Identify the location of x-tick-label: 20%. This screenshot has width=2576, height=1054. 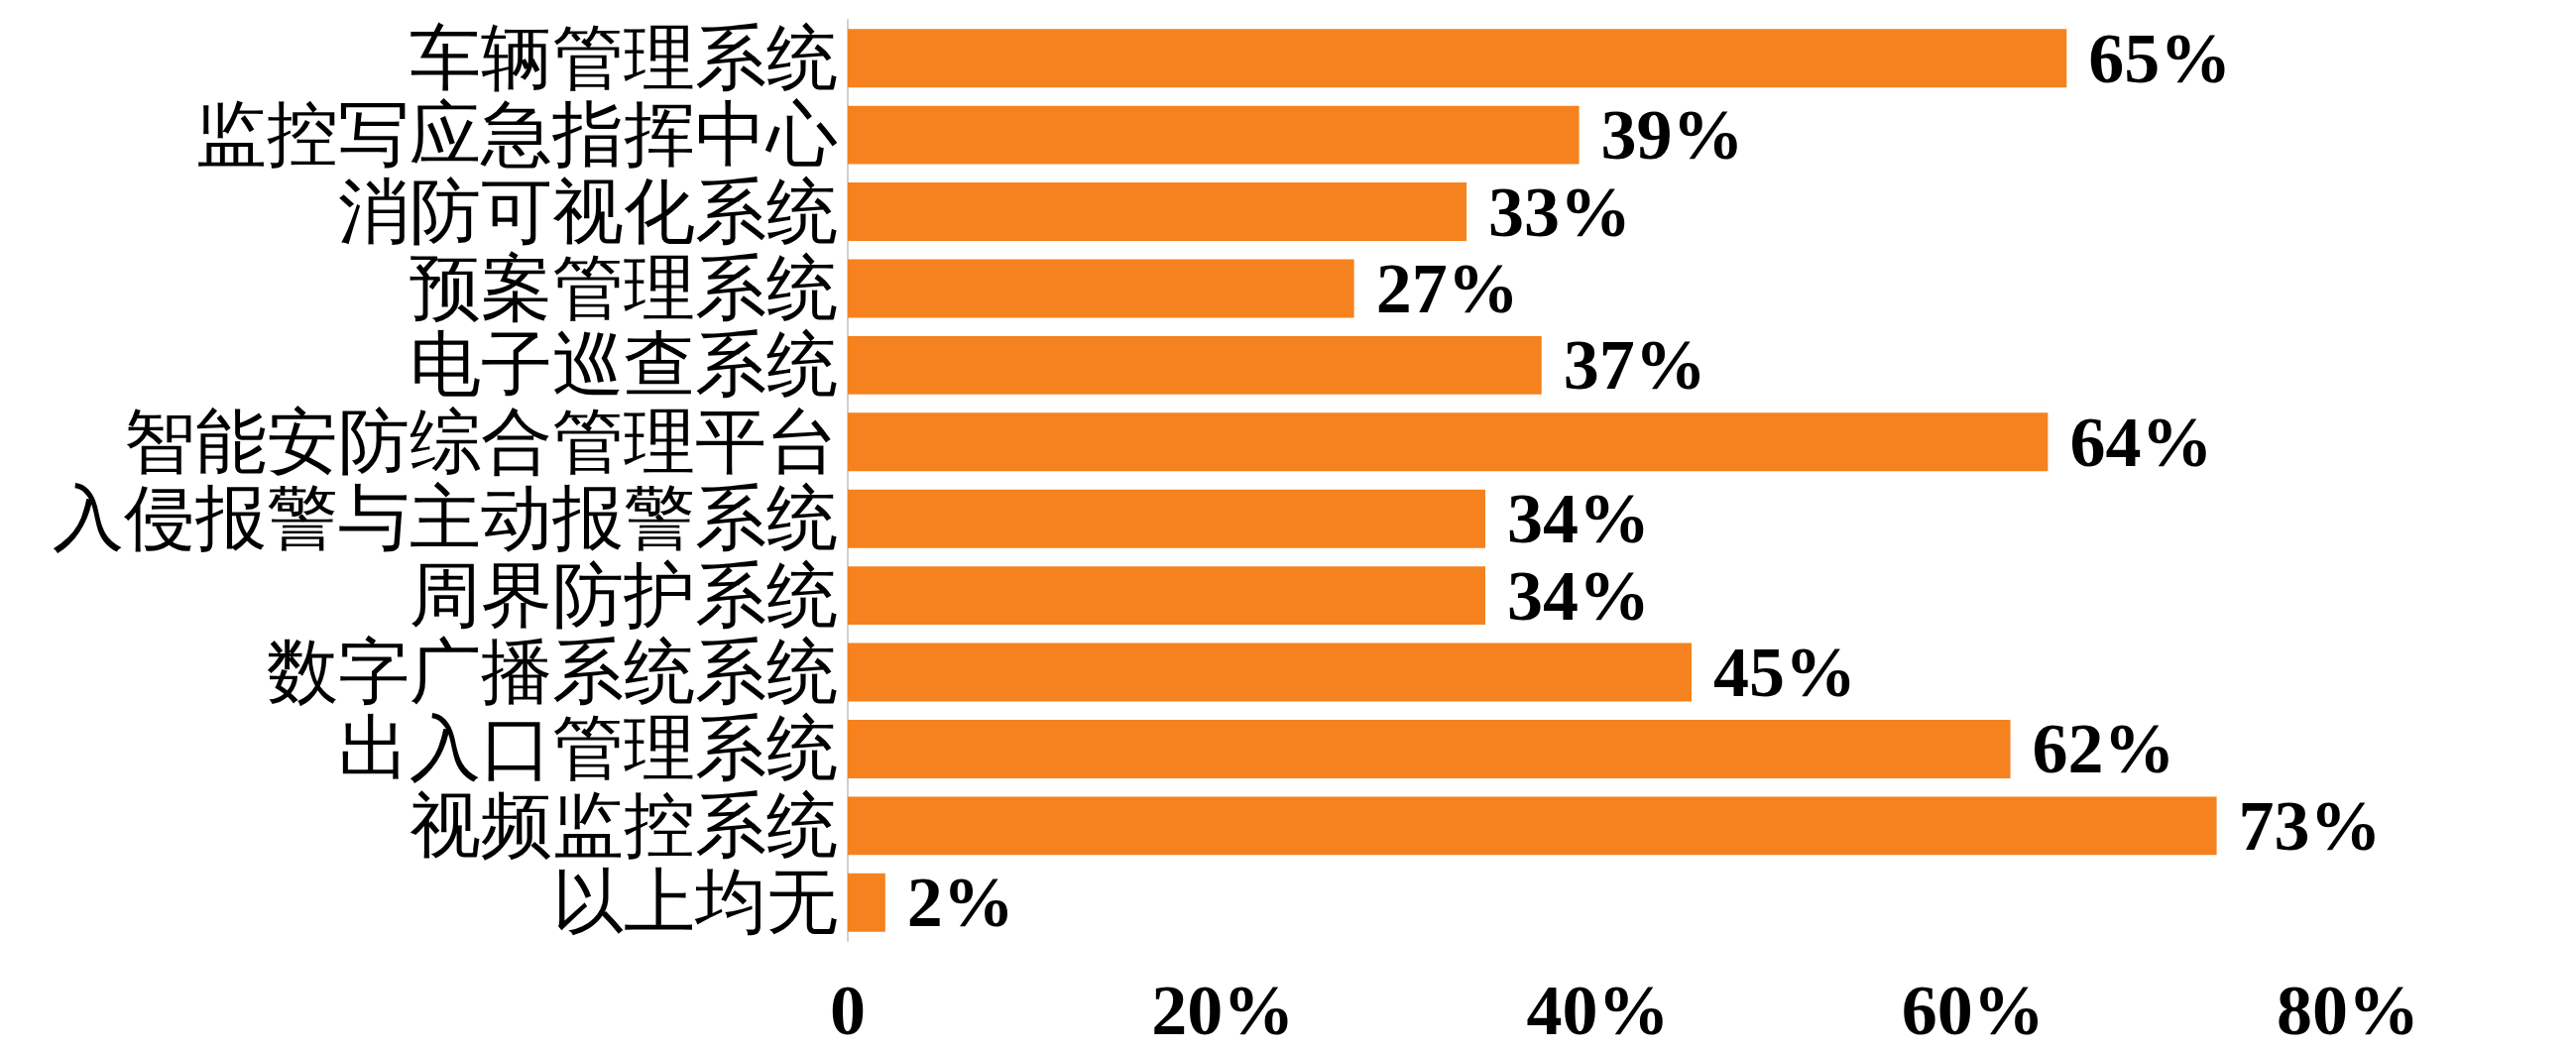
(1223, 1010).